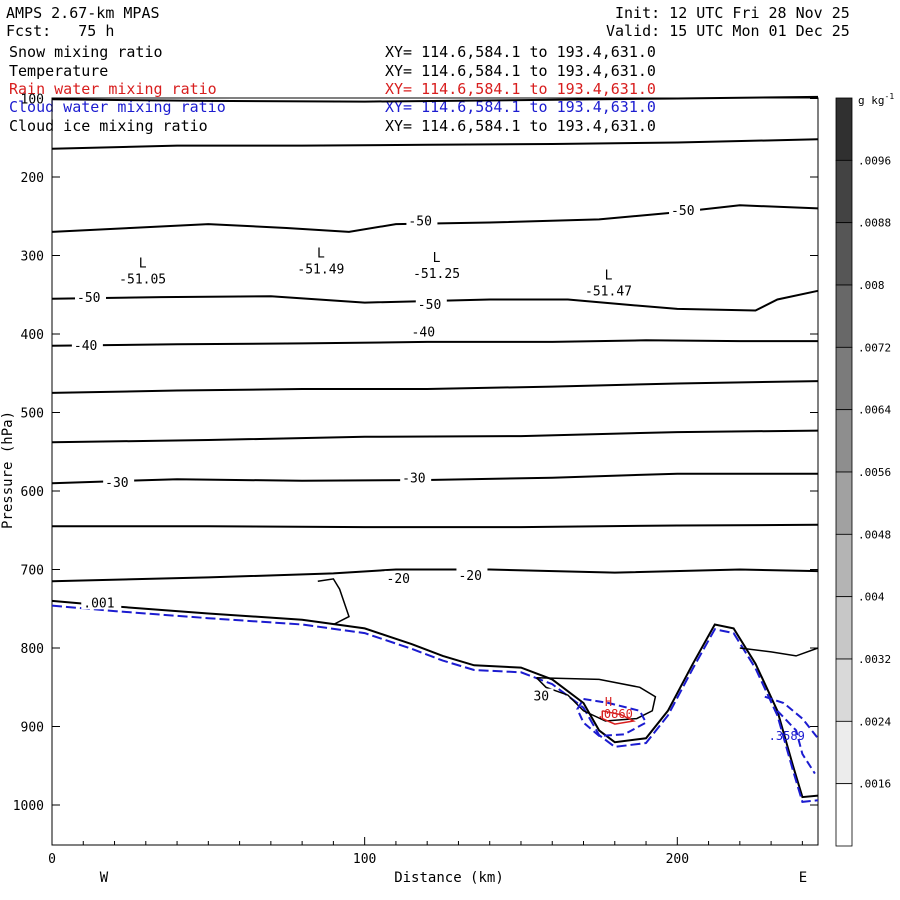 The width and height of the screenshot is (900, 900). What do you see at coordinates (615, 714) in the screenshot?
I see `rain-label: .0860` at bounding box center [615, 714].